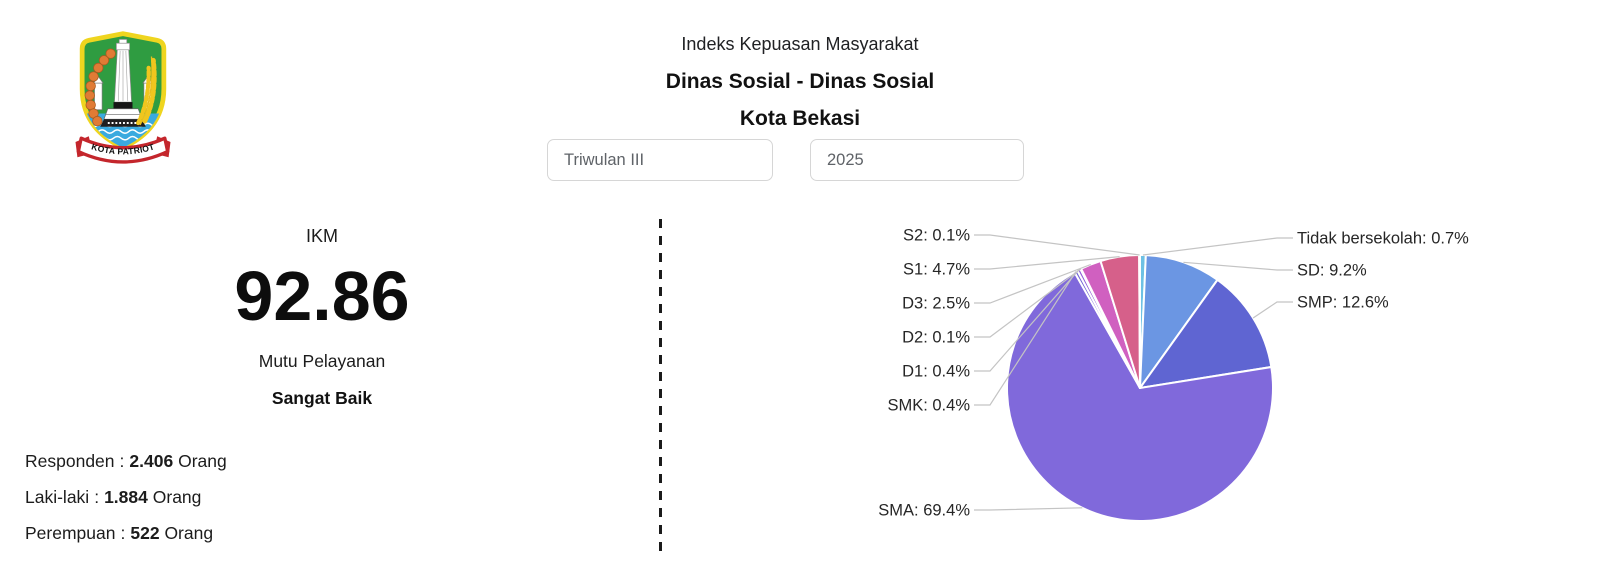  I want to click on service-quality-label: Mutu Pelayanan, so click(322, 361).